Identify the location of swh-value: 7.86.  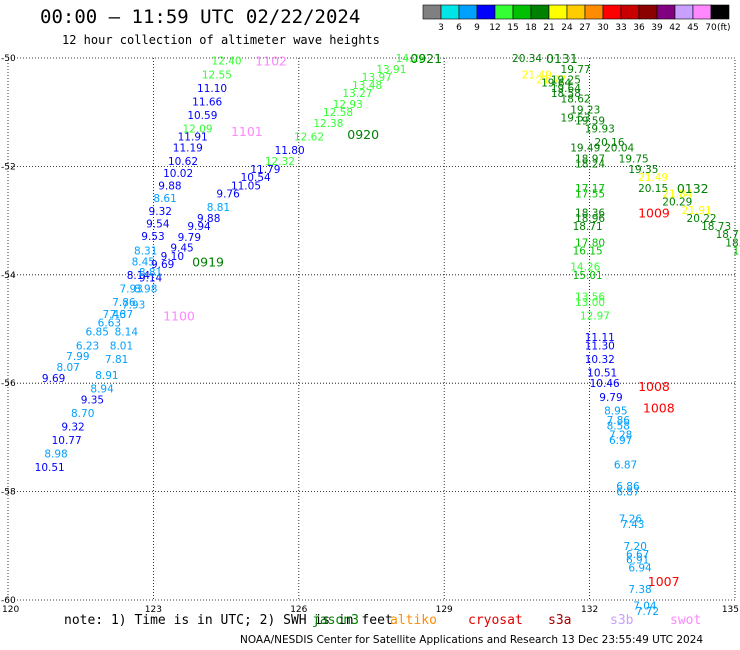
(124, 303).